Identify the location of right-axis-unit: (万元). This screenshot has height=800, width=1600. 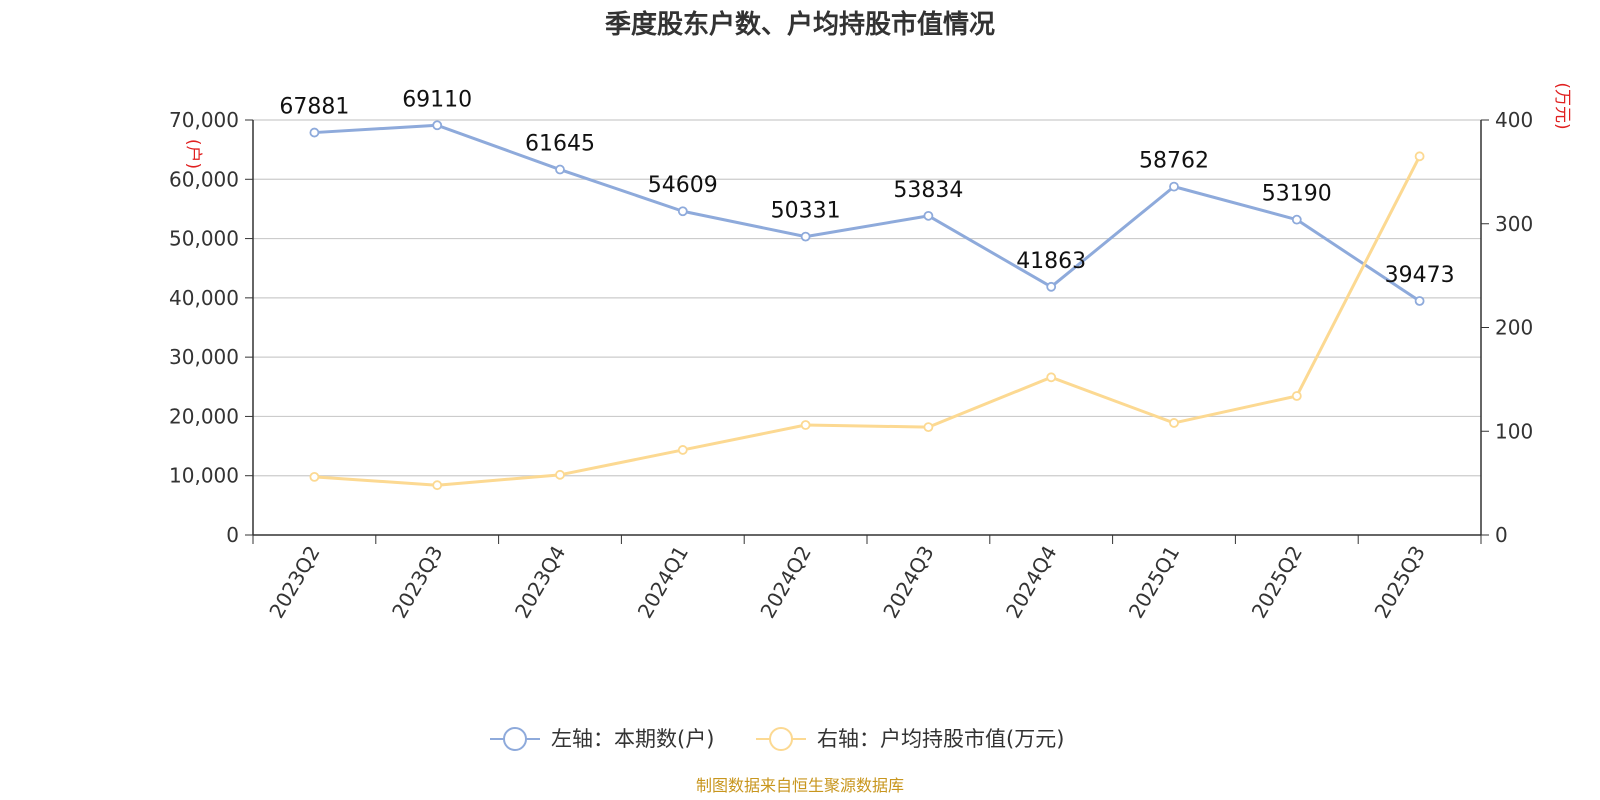
(1562, 105).